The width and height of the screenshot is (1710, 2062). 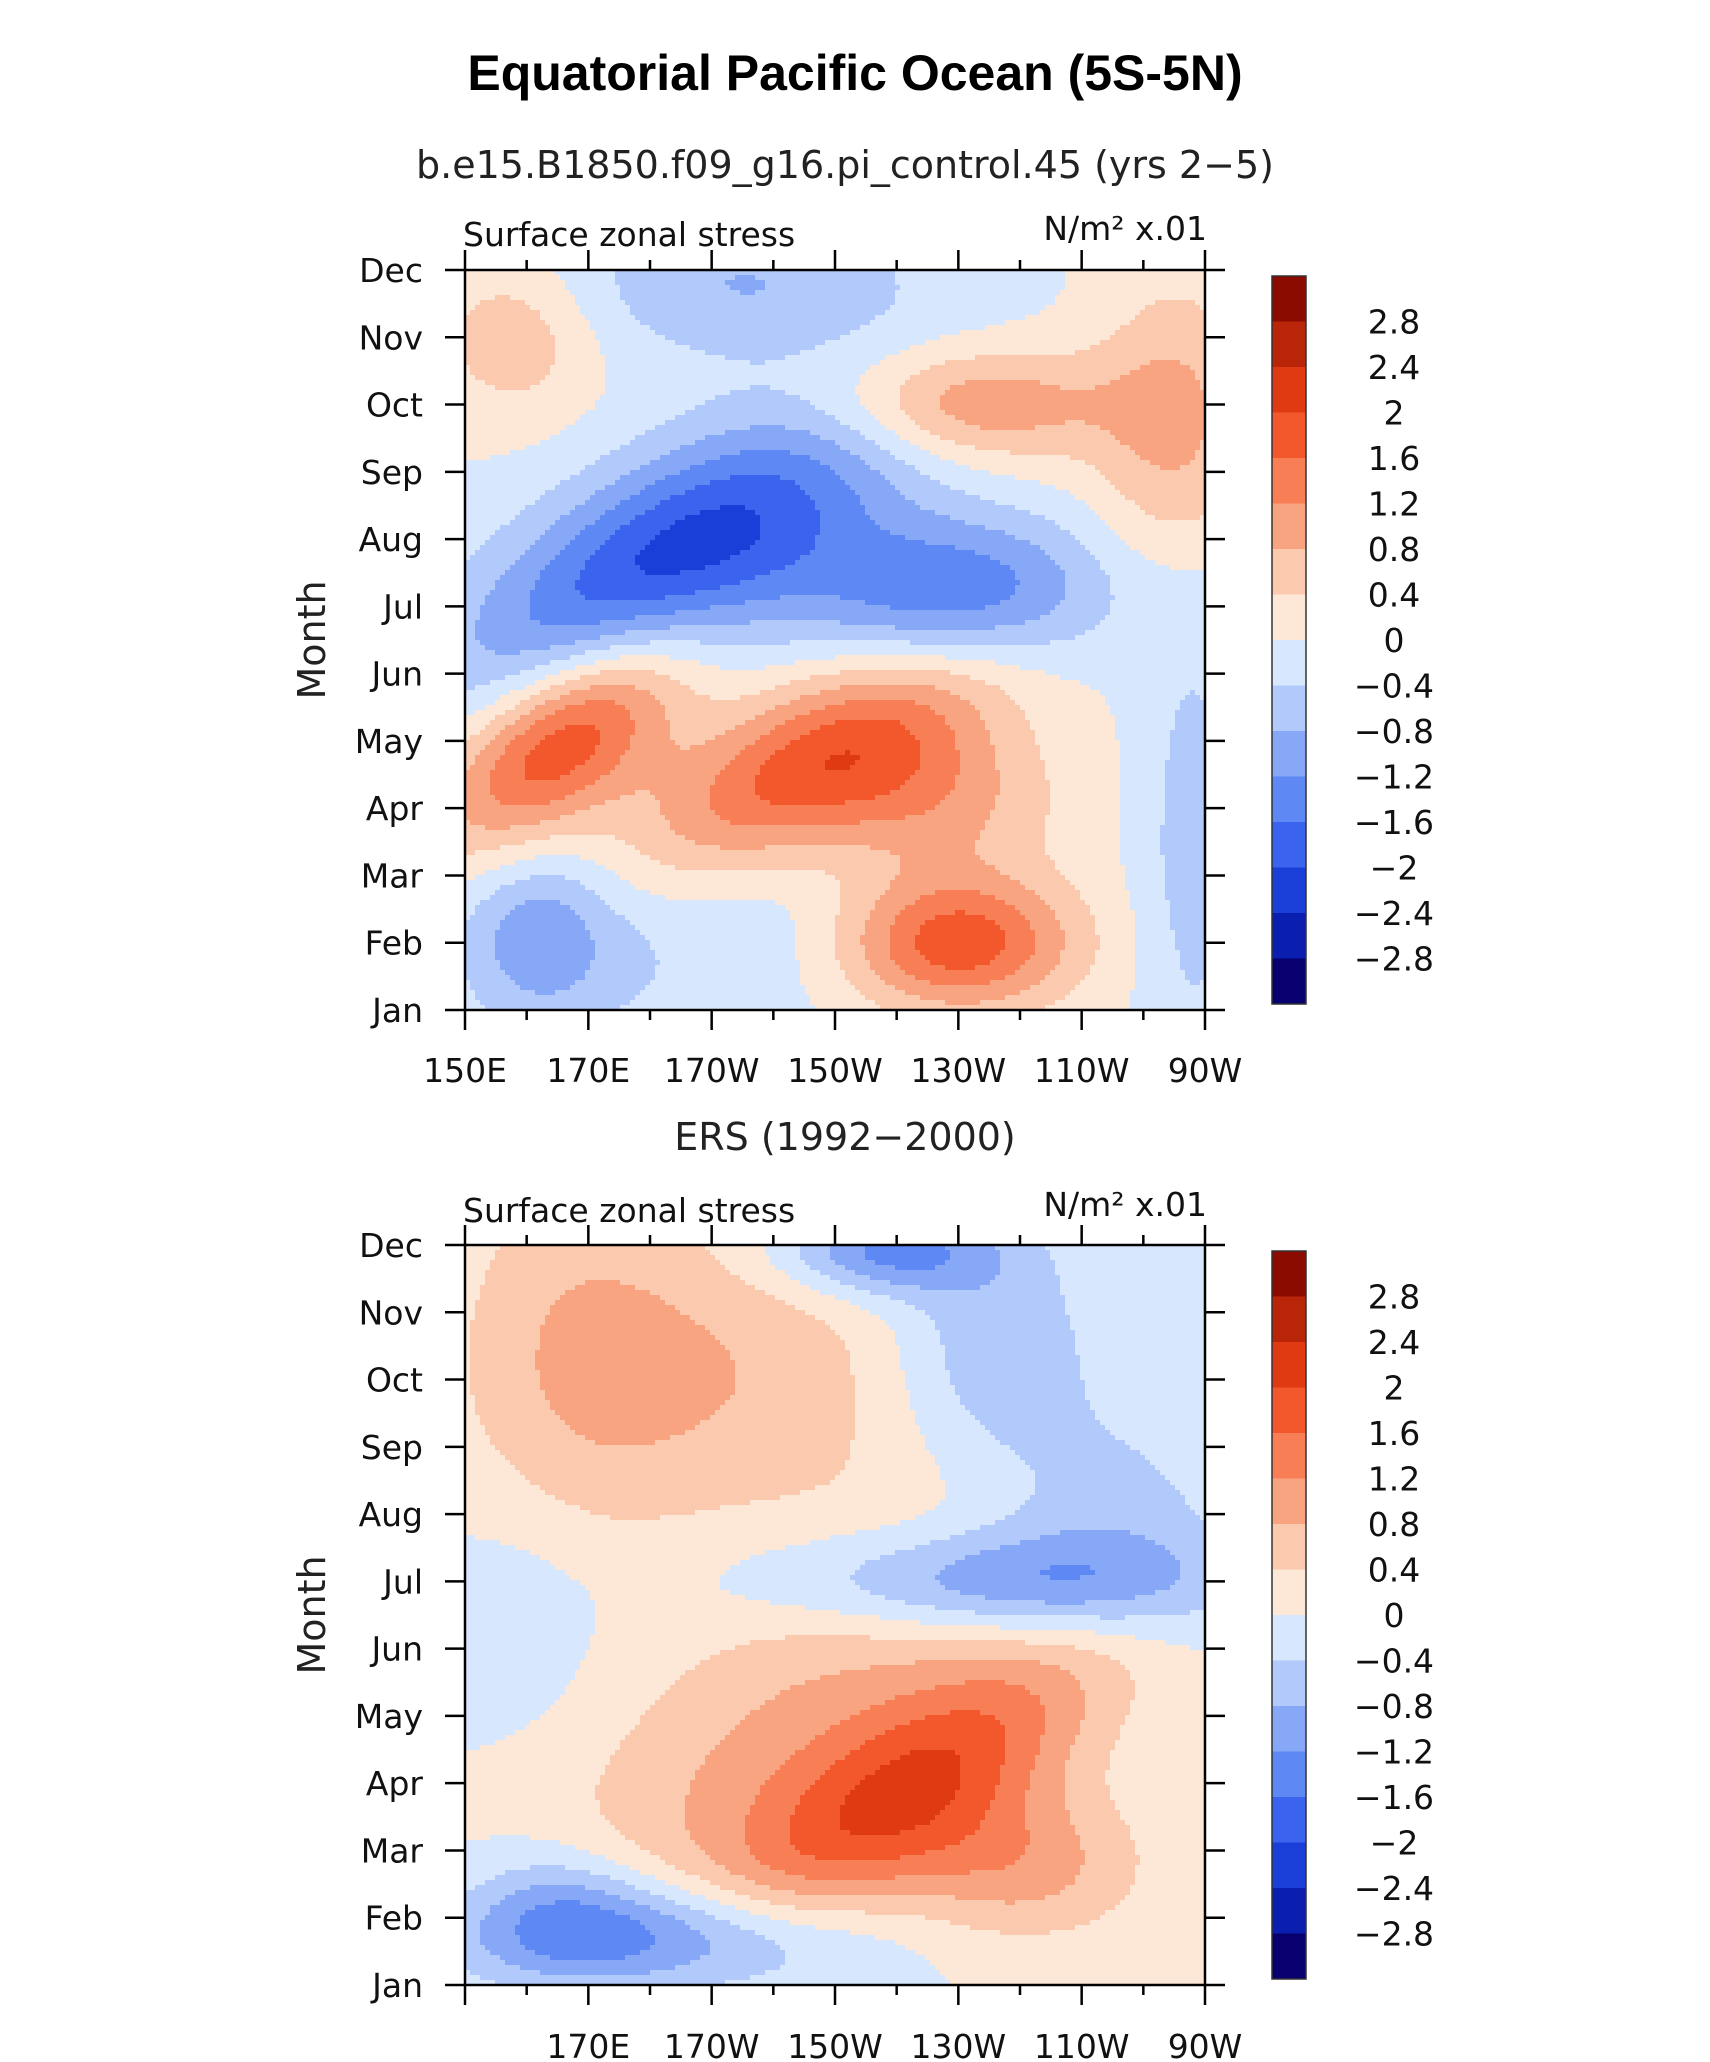 What do you see at coordinates (394, 943) in the screenshot?
I see `y-tick-label: Feb` at bounding box center [394, 943].